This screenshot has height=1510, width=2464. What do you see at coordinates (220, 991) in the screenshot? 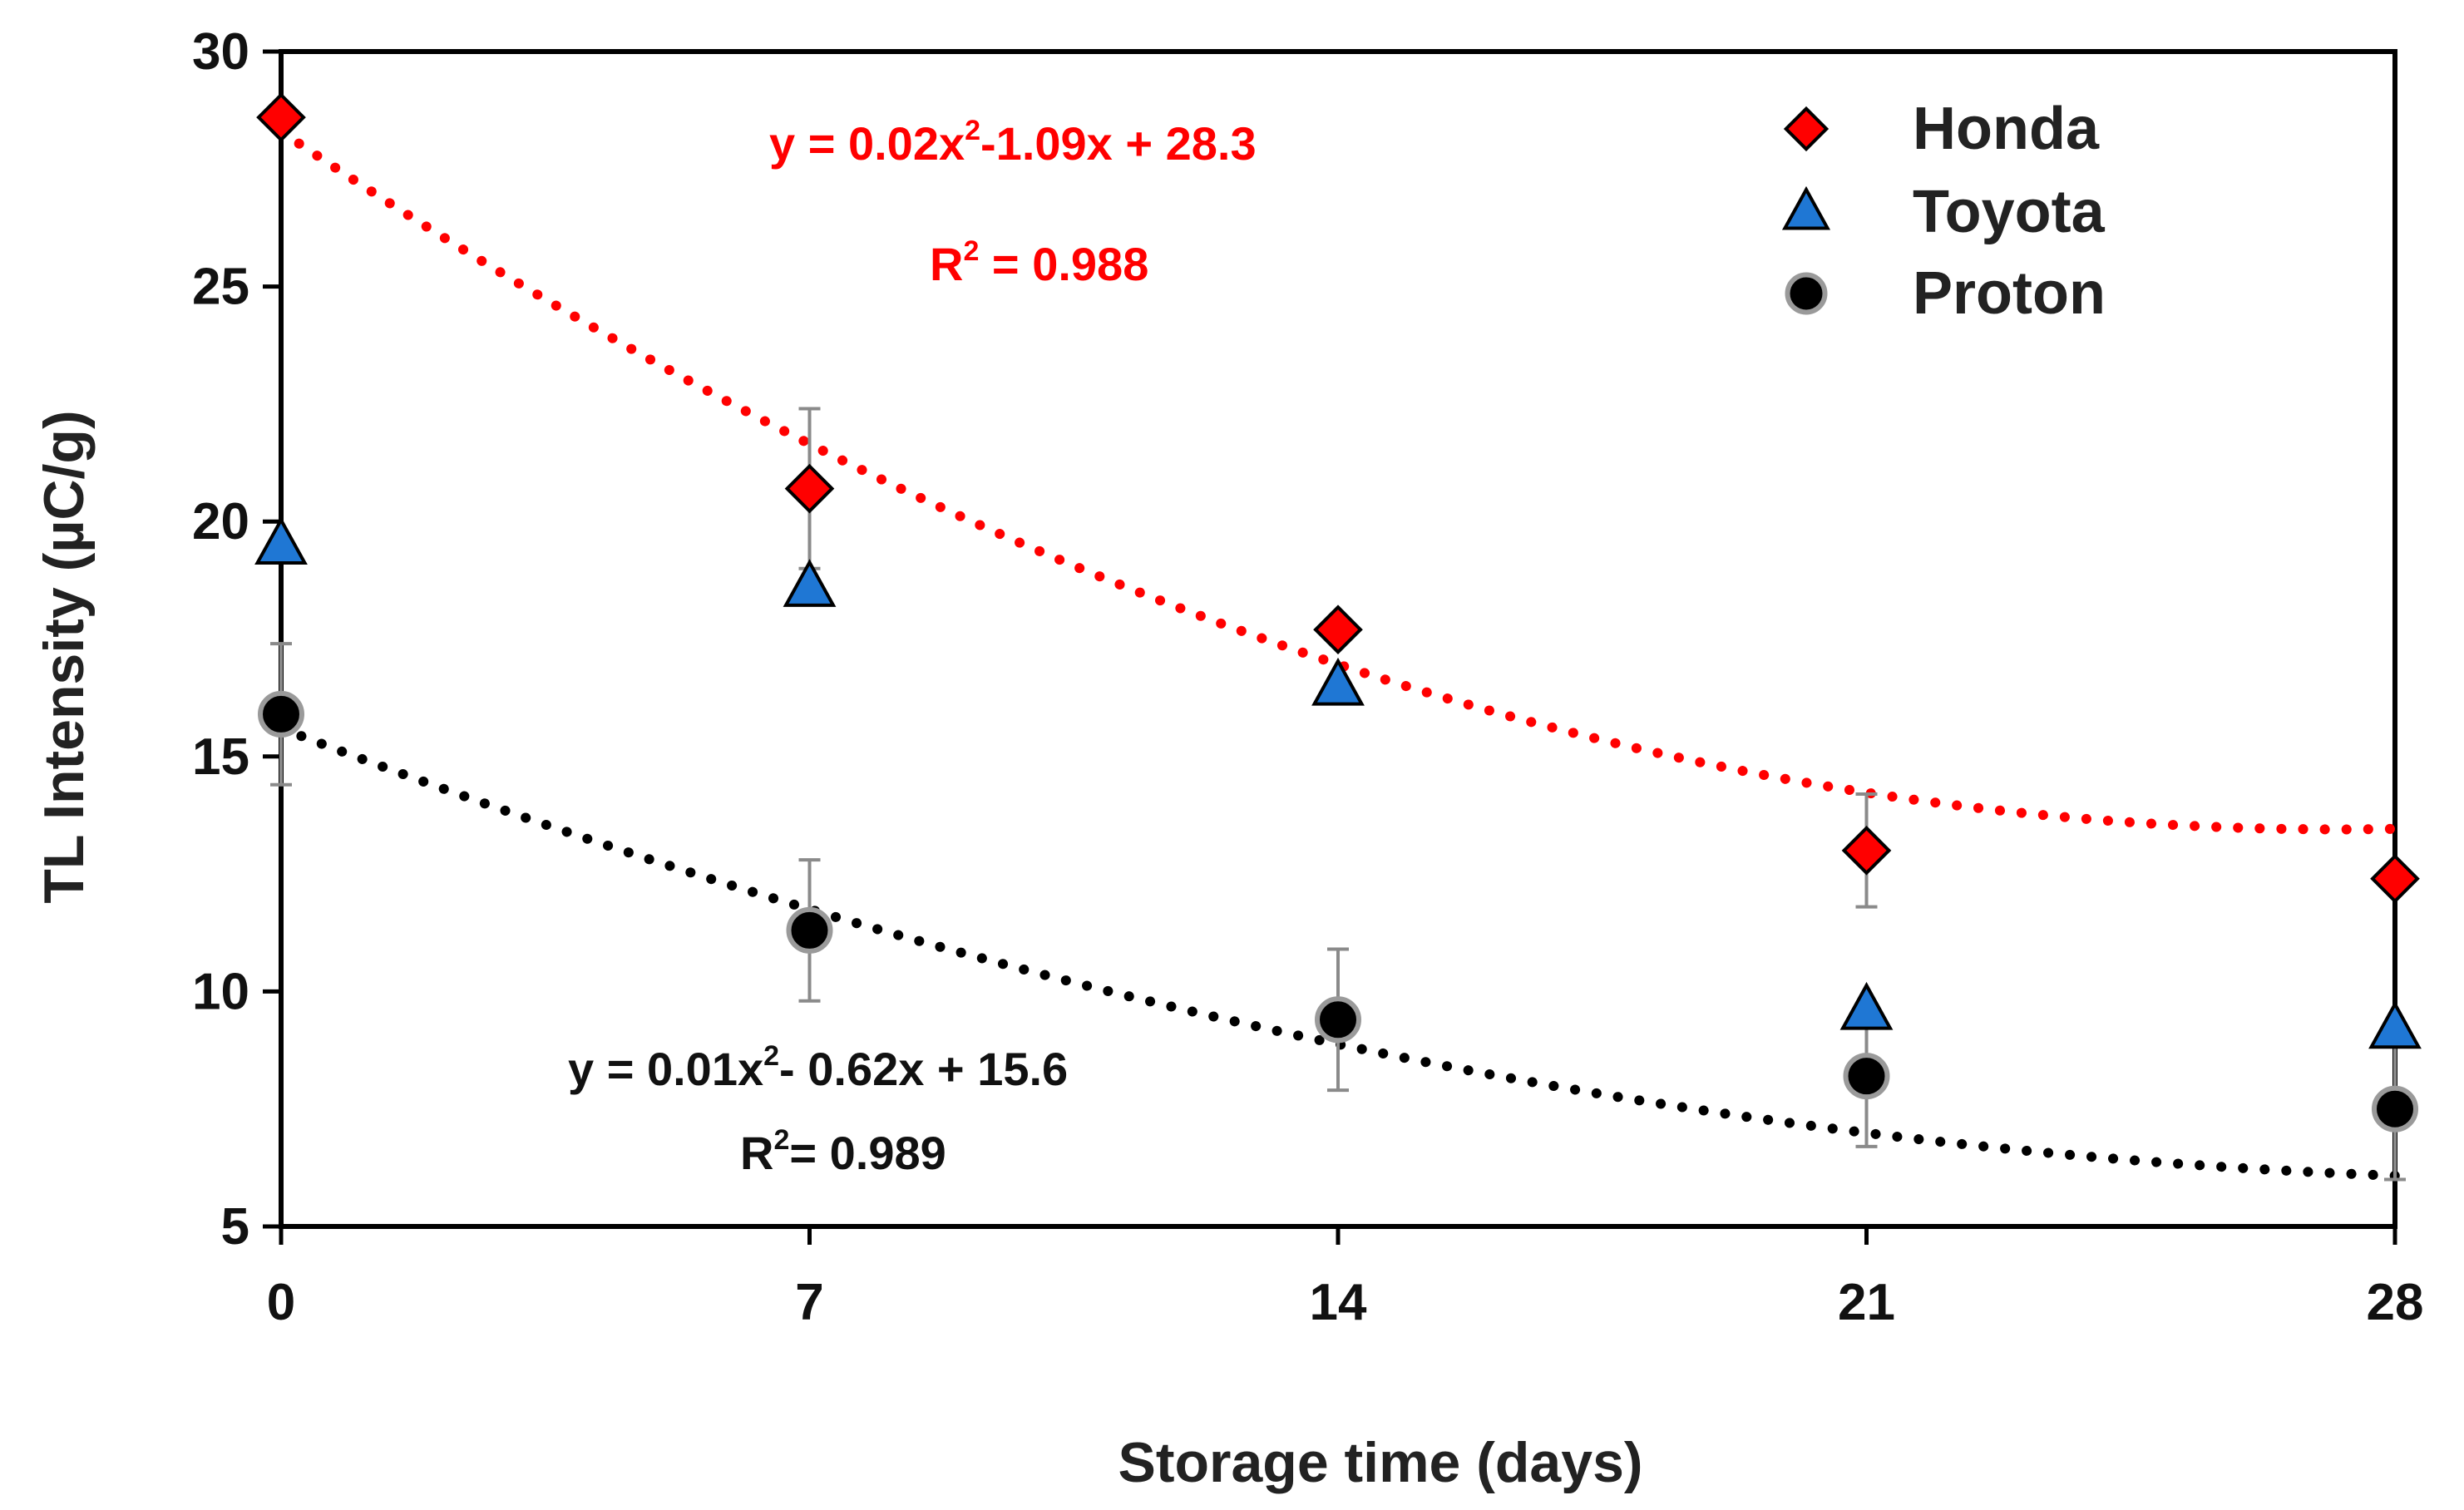
I see `y-tick-label-10: 10` at bounding box center [220, 991].